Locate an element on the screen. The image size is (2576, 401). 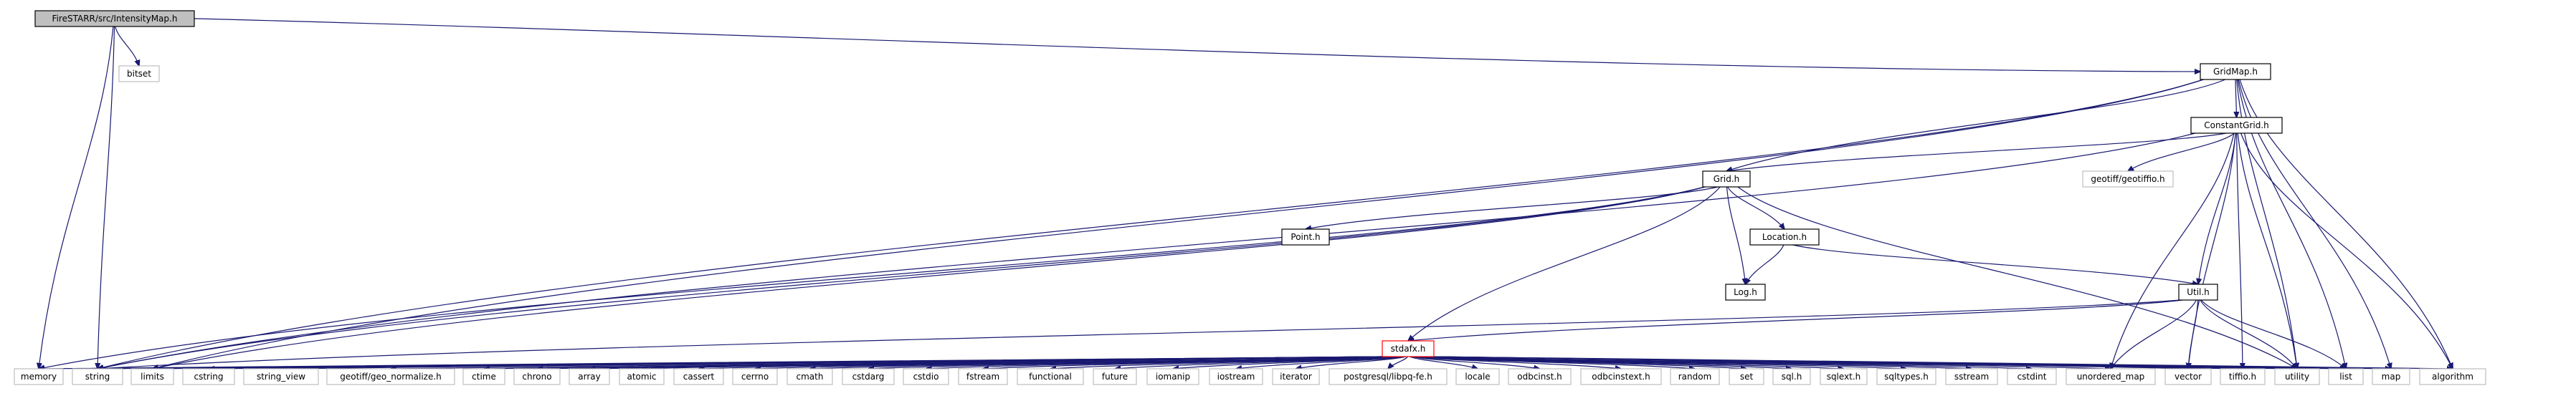
node-label: atomic is located at coordinates (641, 377).